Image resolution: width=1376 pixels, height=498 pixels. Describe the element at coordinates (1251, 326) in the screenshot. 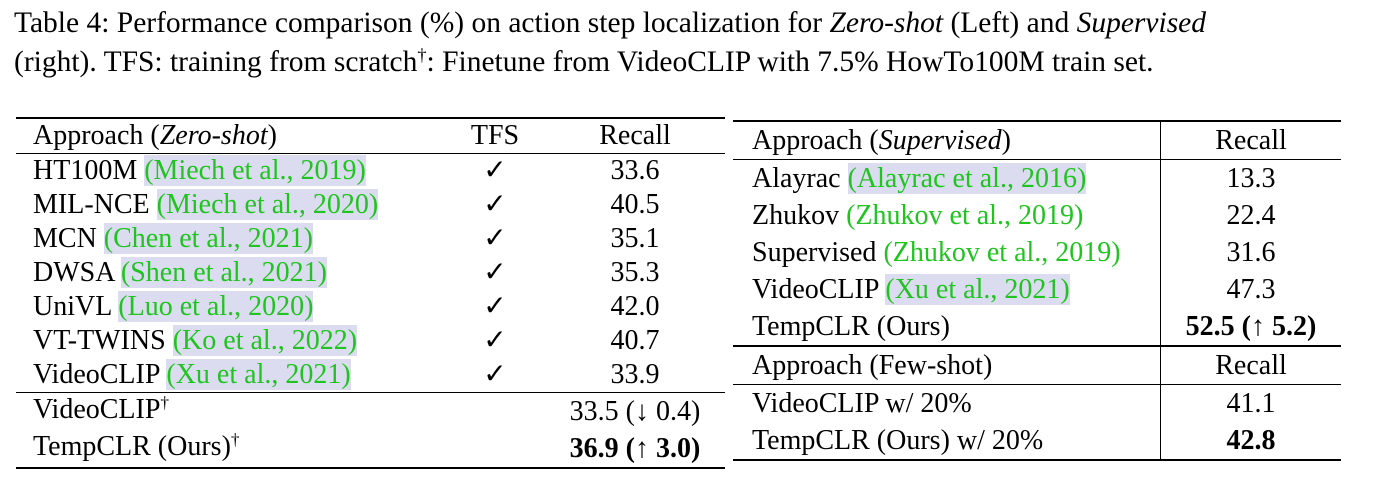

I see `recall-value-best: 52.5 (↑ 5.2)` at that location.